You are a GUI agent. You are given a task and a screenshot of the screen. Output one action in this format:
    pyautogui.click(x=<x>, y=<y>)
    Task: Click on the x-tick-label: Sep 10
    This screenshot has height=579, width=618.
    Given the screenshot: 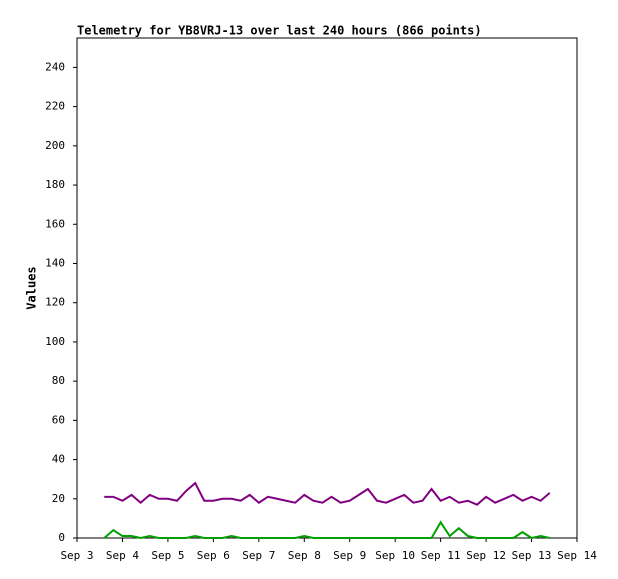 What is the action you would take?
    pyautogui.click(x=395, y=555)
    